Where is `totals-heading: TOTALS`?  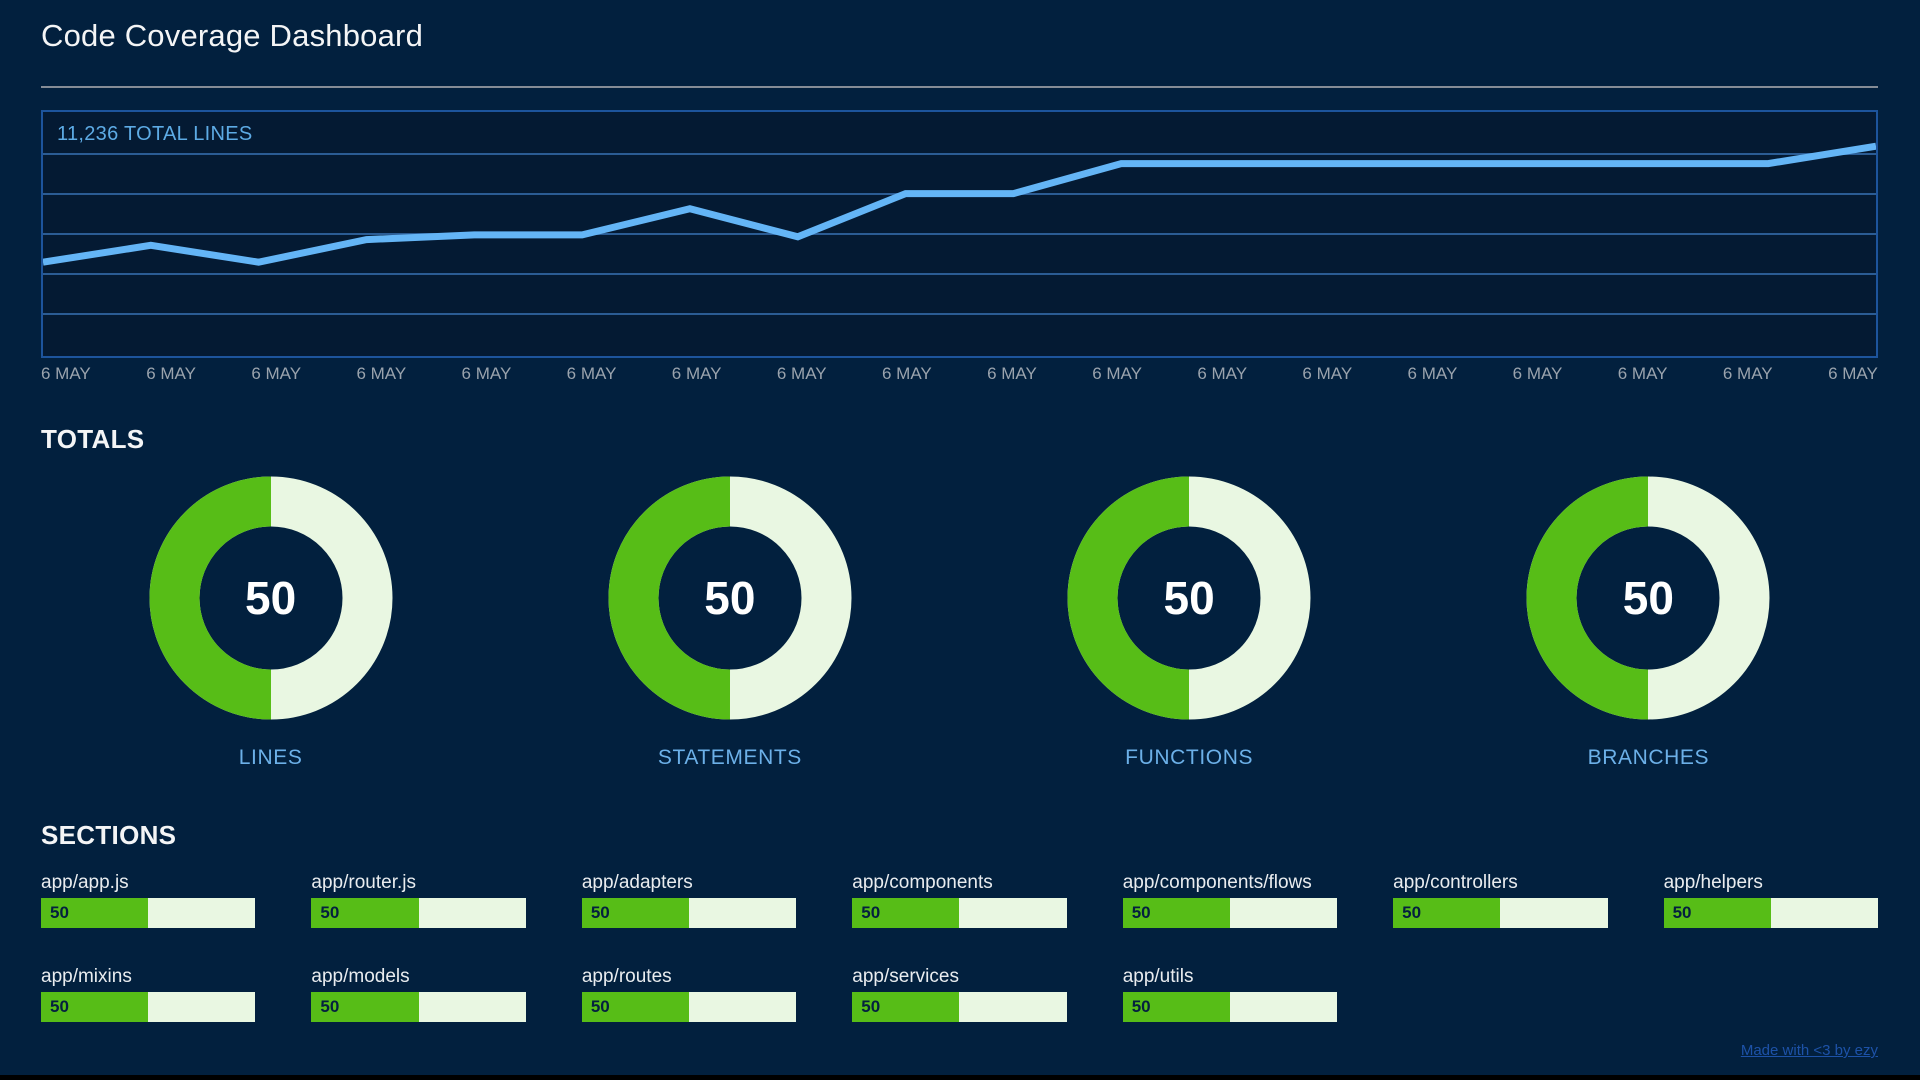 totals-heading: TOTALS is located at coordinates (93, 439).